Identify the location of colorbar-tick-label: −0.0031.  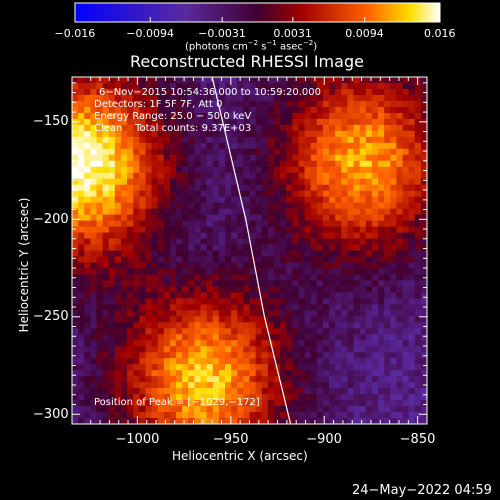
(222, 33).